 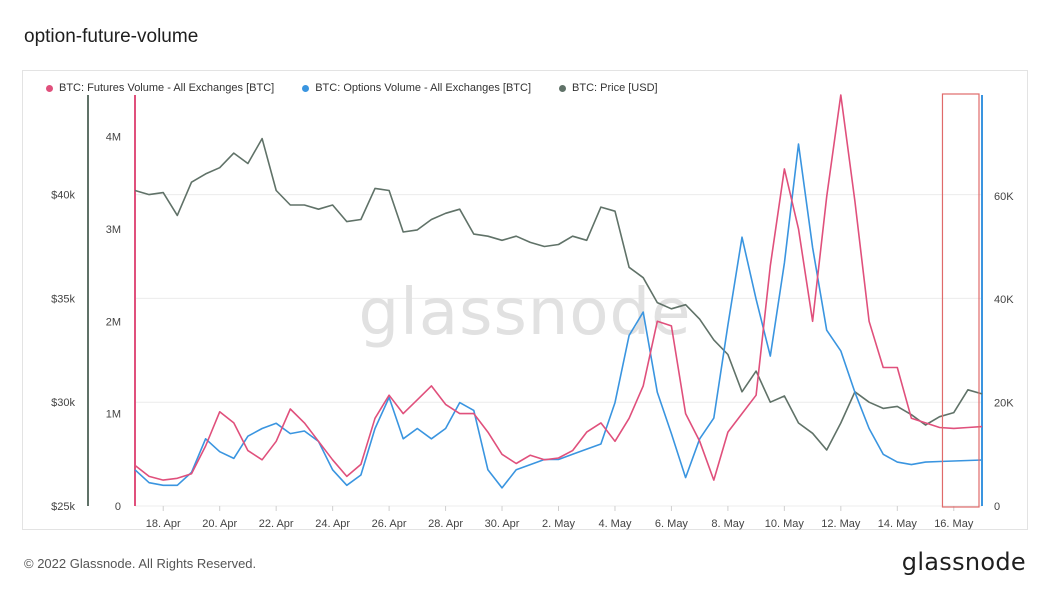 What do you see at coordinates (332, 524) in the screenshot?
I see `x-tick-label: 24. Apr` at bounding box center [332, 524].